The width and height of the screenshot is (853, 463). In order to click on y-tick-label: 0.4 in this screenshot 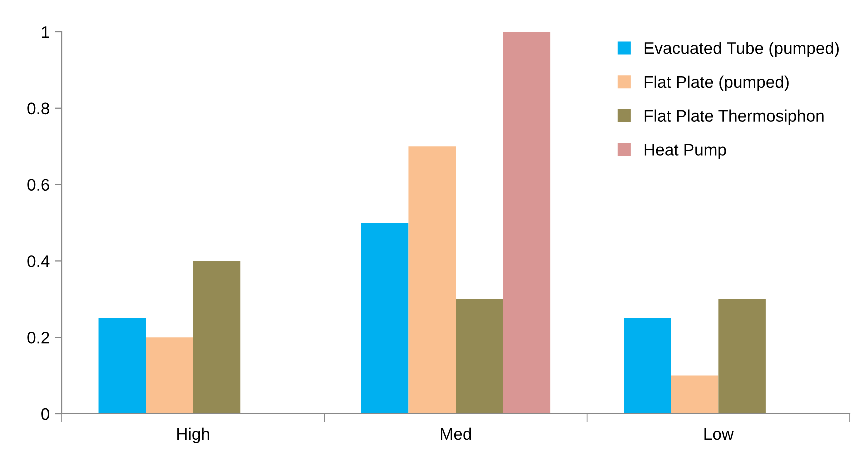, I will do `click(39, 262)`.